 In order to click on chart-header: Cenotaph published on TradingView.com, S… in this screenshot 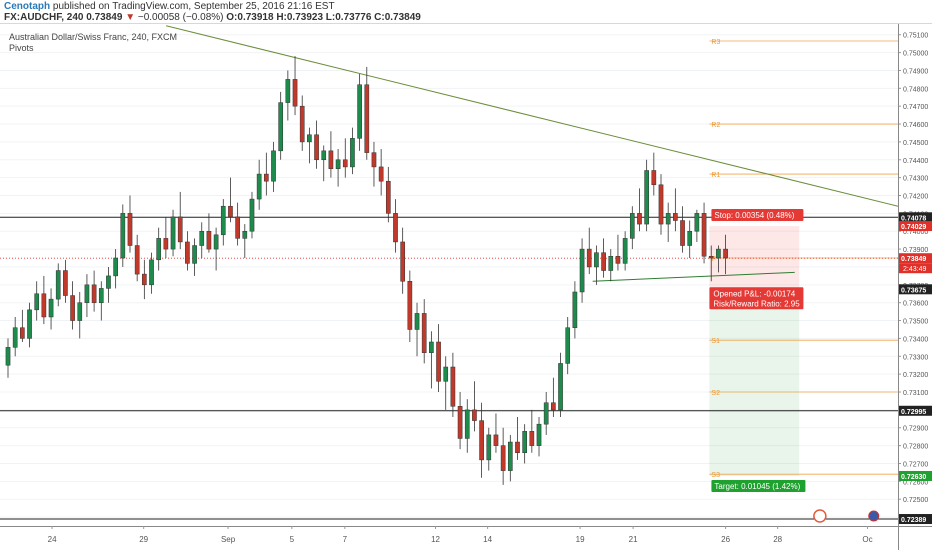, I will do `click(466, 12)`.